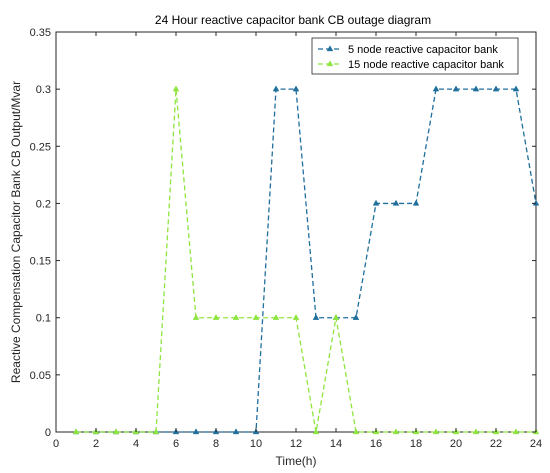  I want to click on y-tick-label: 0.15, so click(40, 262).